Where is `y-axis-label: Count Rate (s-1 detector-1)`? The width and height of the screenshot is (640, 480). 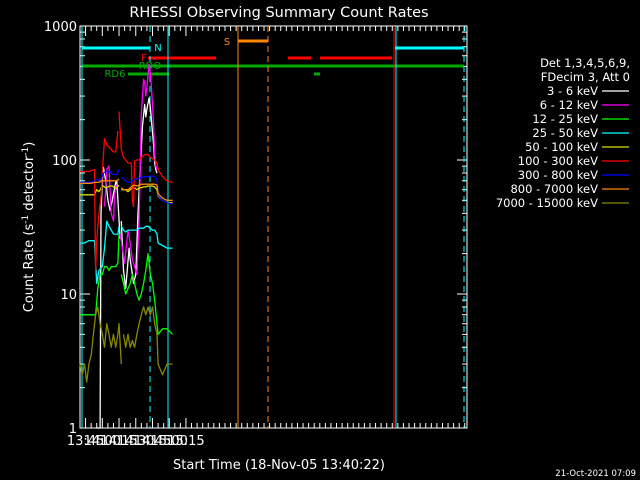 y-axis-label: Count Rate (s-1 detector-1) is located at coordinates (29, 227).